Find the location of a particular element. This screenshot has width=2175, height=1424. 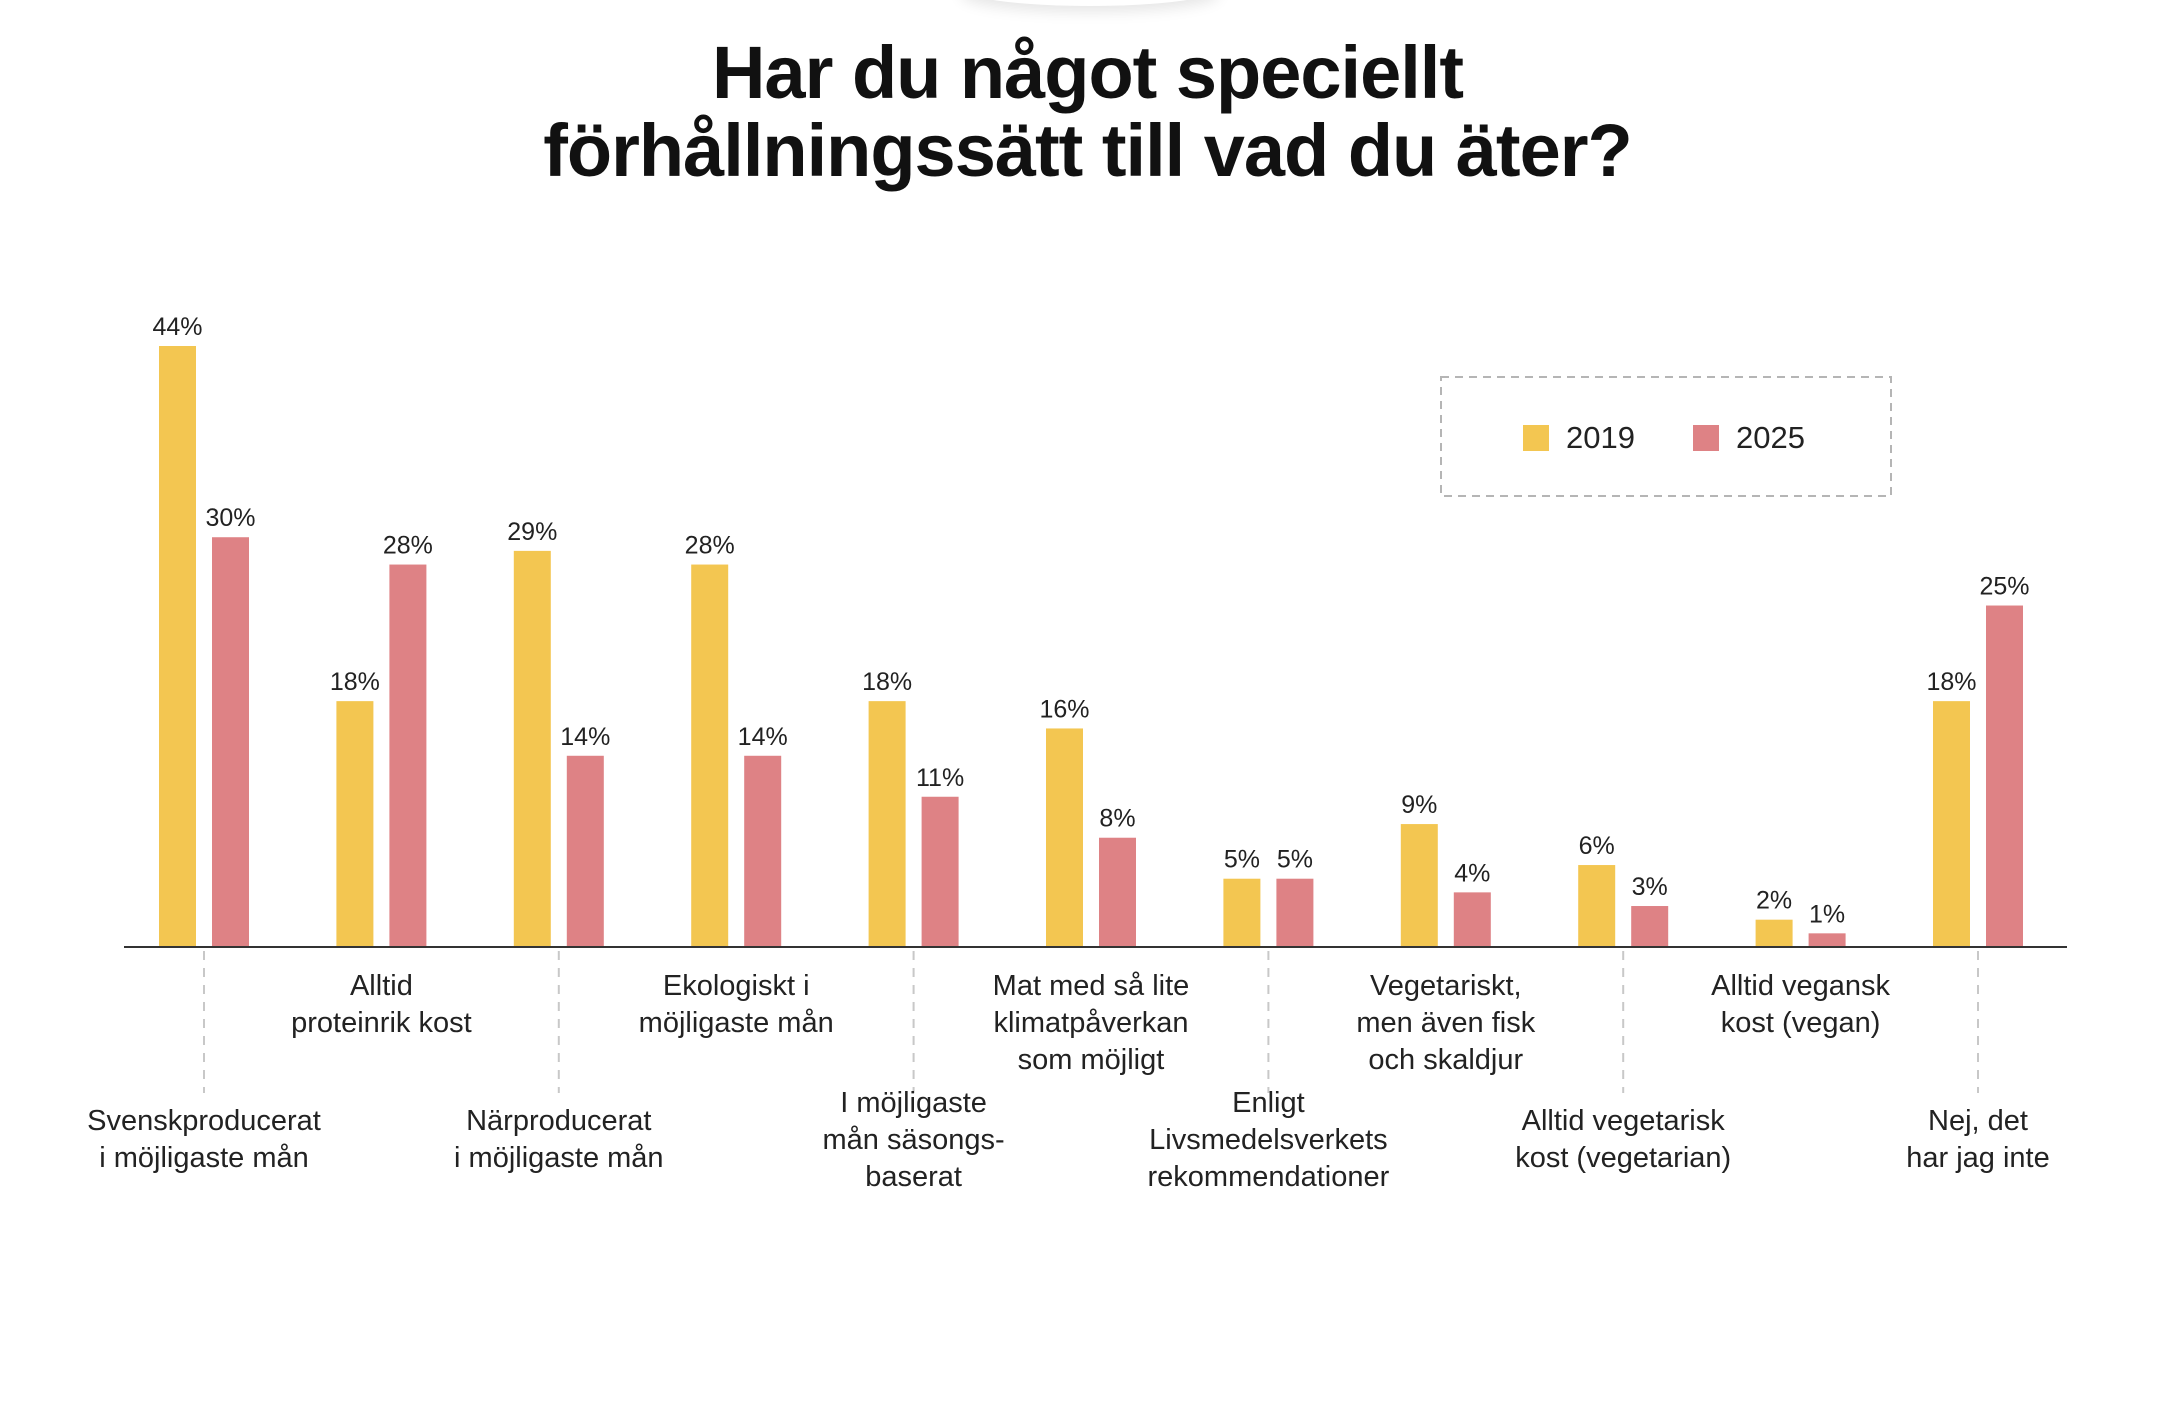

value-label-2019-4: 28% is located at coordinates (710, 546).